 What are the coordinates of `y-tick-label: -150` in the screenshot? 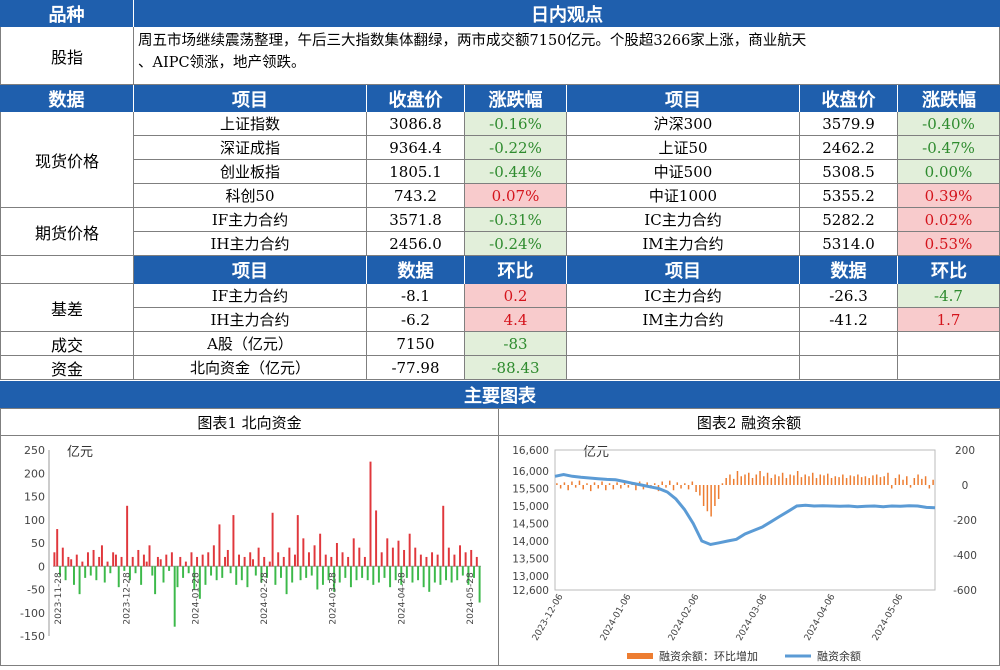 It's located at (32, 636).